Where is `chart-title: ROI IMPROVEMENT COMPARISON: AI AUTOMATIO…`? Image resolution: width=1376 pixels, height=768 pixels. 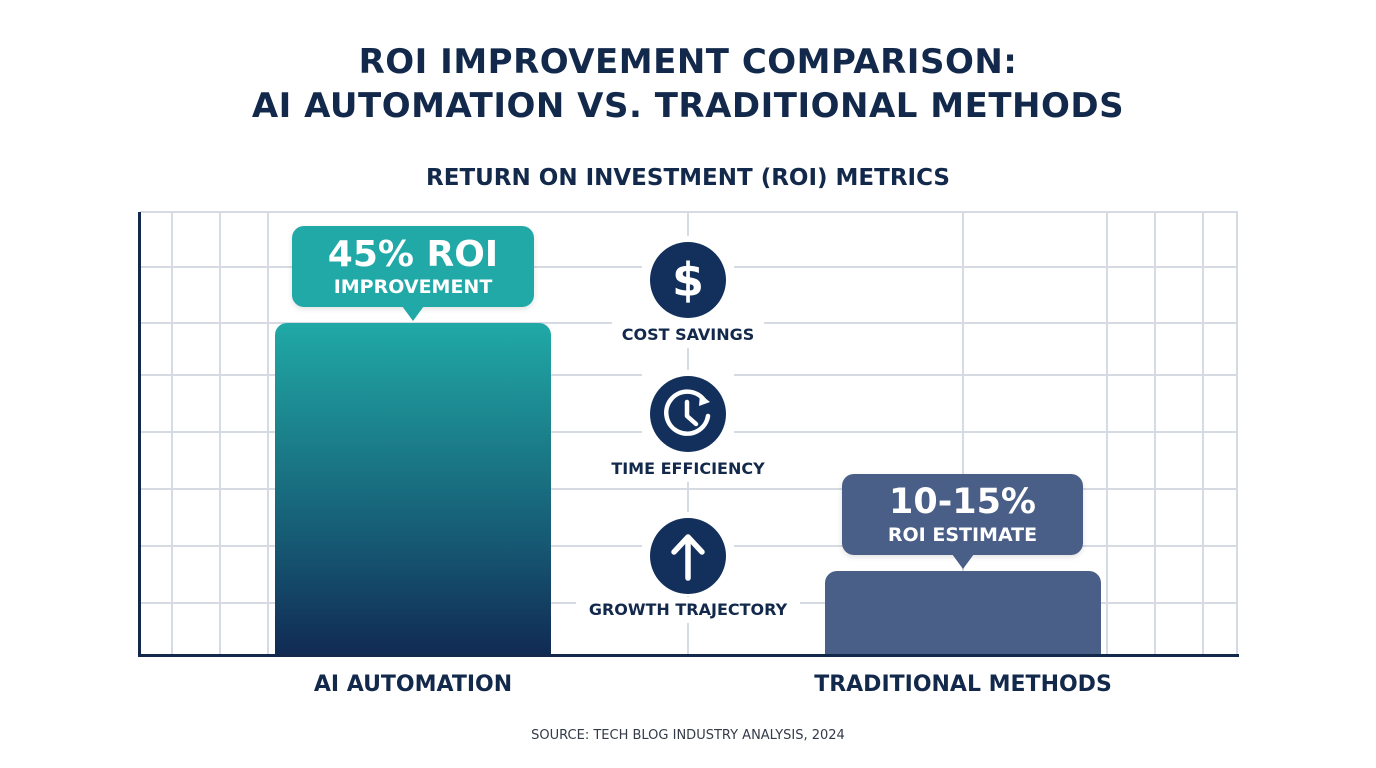 chart-title: ROI IMPROVEMENT COMPARISON: AI AUTOMATIO… is located at coordinates (688, 84).